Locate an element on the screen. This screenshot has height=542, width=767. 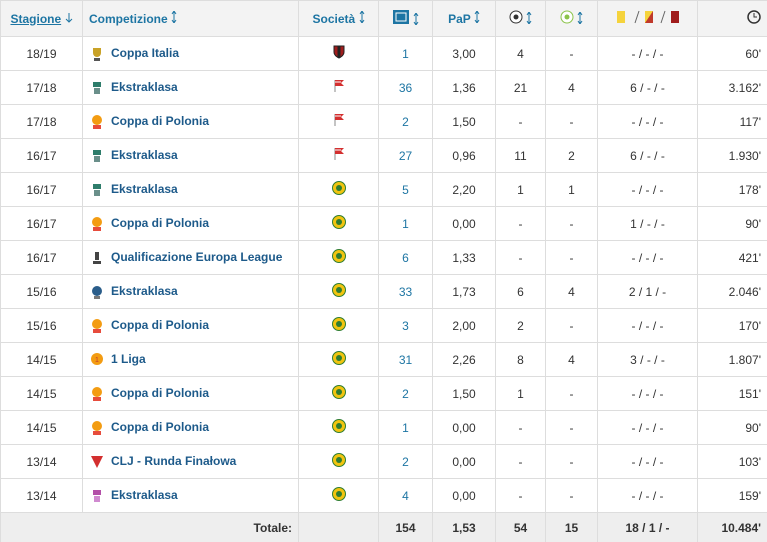
header-text: PaP is located at coordinates (459, 19).